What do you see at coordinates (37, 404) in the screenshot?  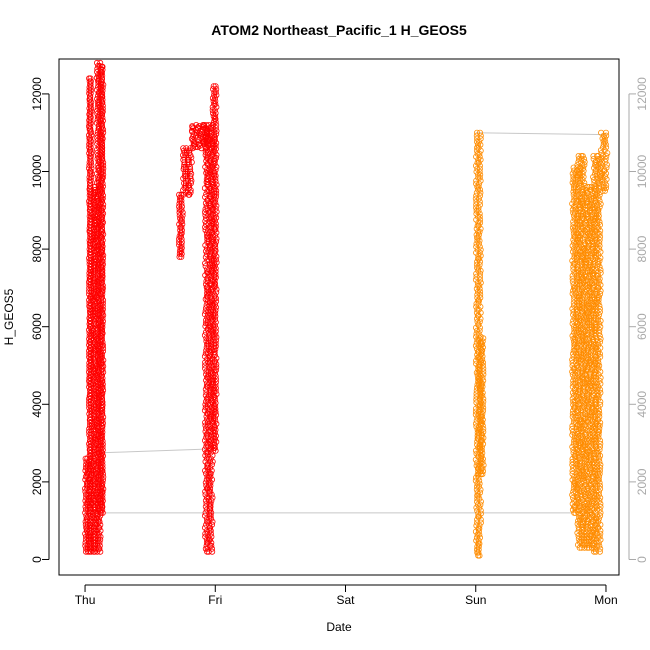 I see `y-tick-label-left: 4000` at bounding box center [37, 404].